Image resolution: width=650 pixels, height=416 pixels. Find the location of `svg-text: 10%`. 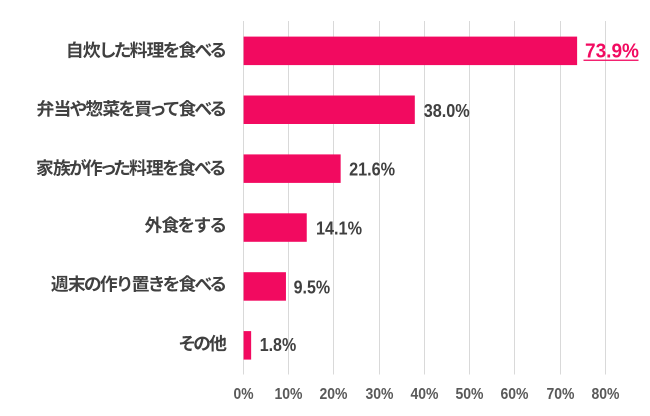

svg-text: 10% is located at coordinates (289, 394).